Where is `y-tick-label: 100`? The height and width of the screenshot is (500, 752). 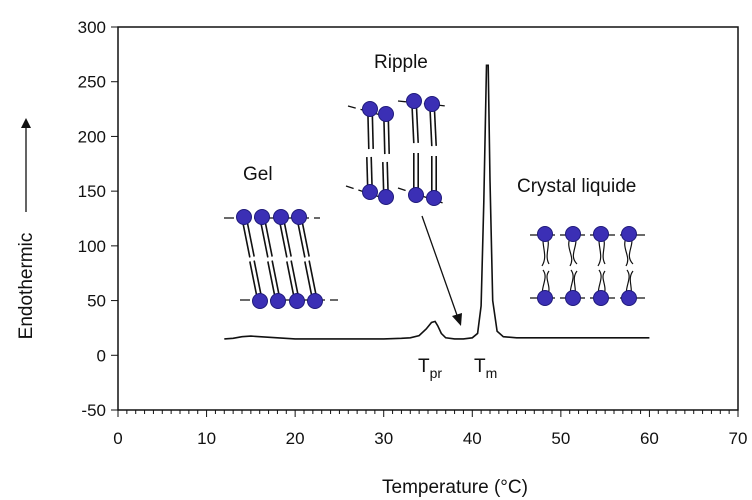
y-tick-label: 100 is located at coordinates (92, 246).